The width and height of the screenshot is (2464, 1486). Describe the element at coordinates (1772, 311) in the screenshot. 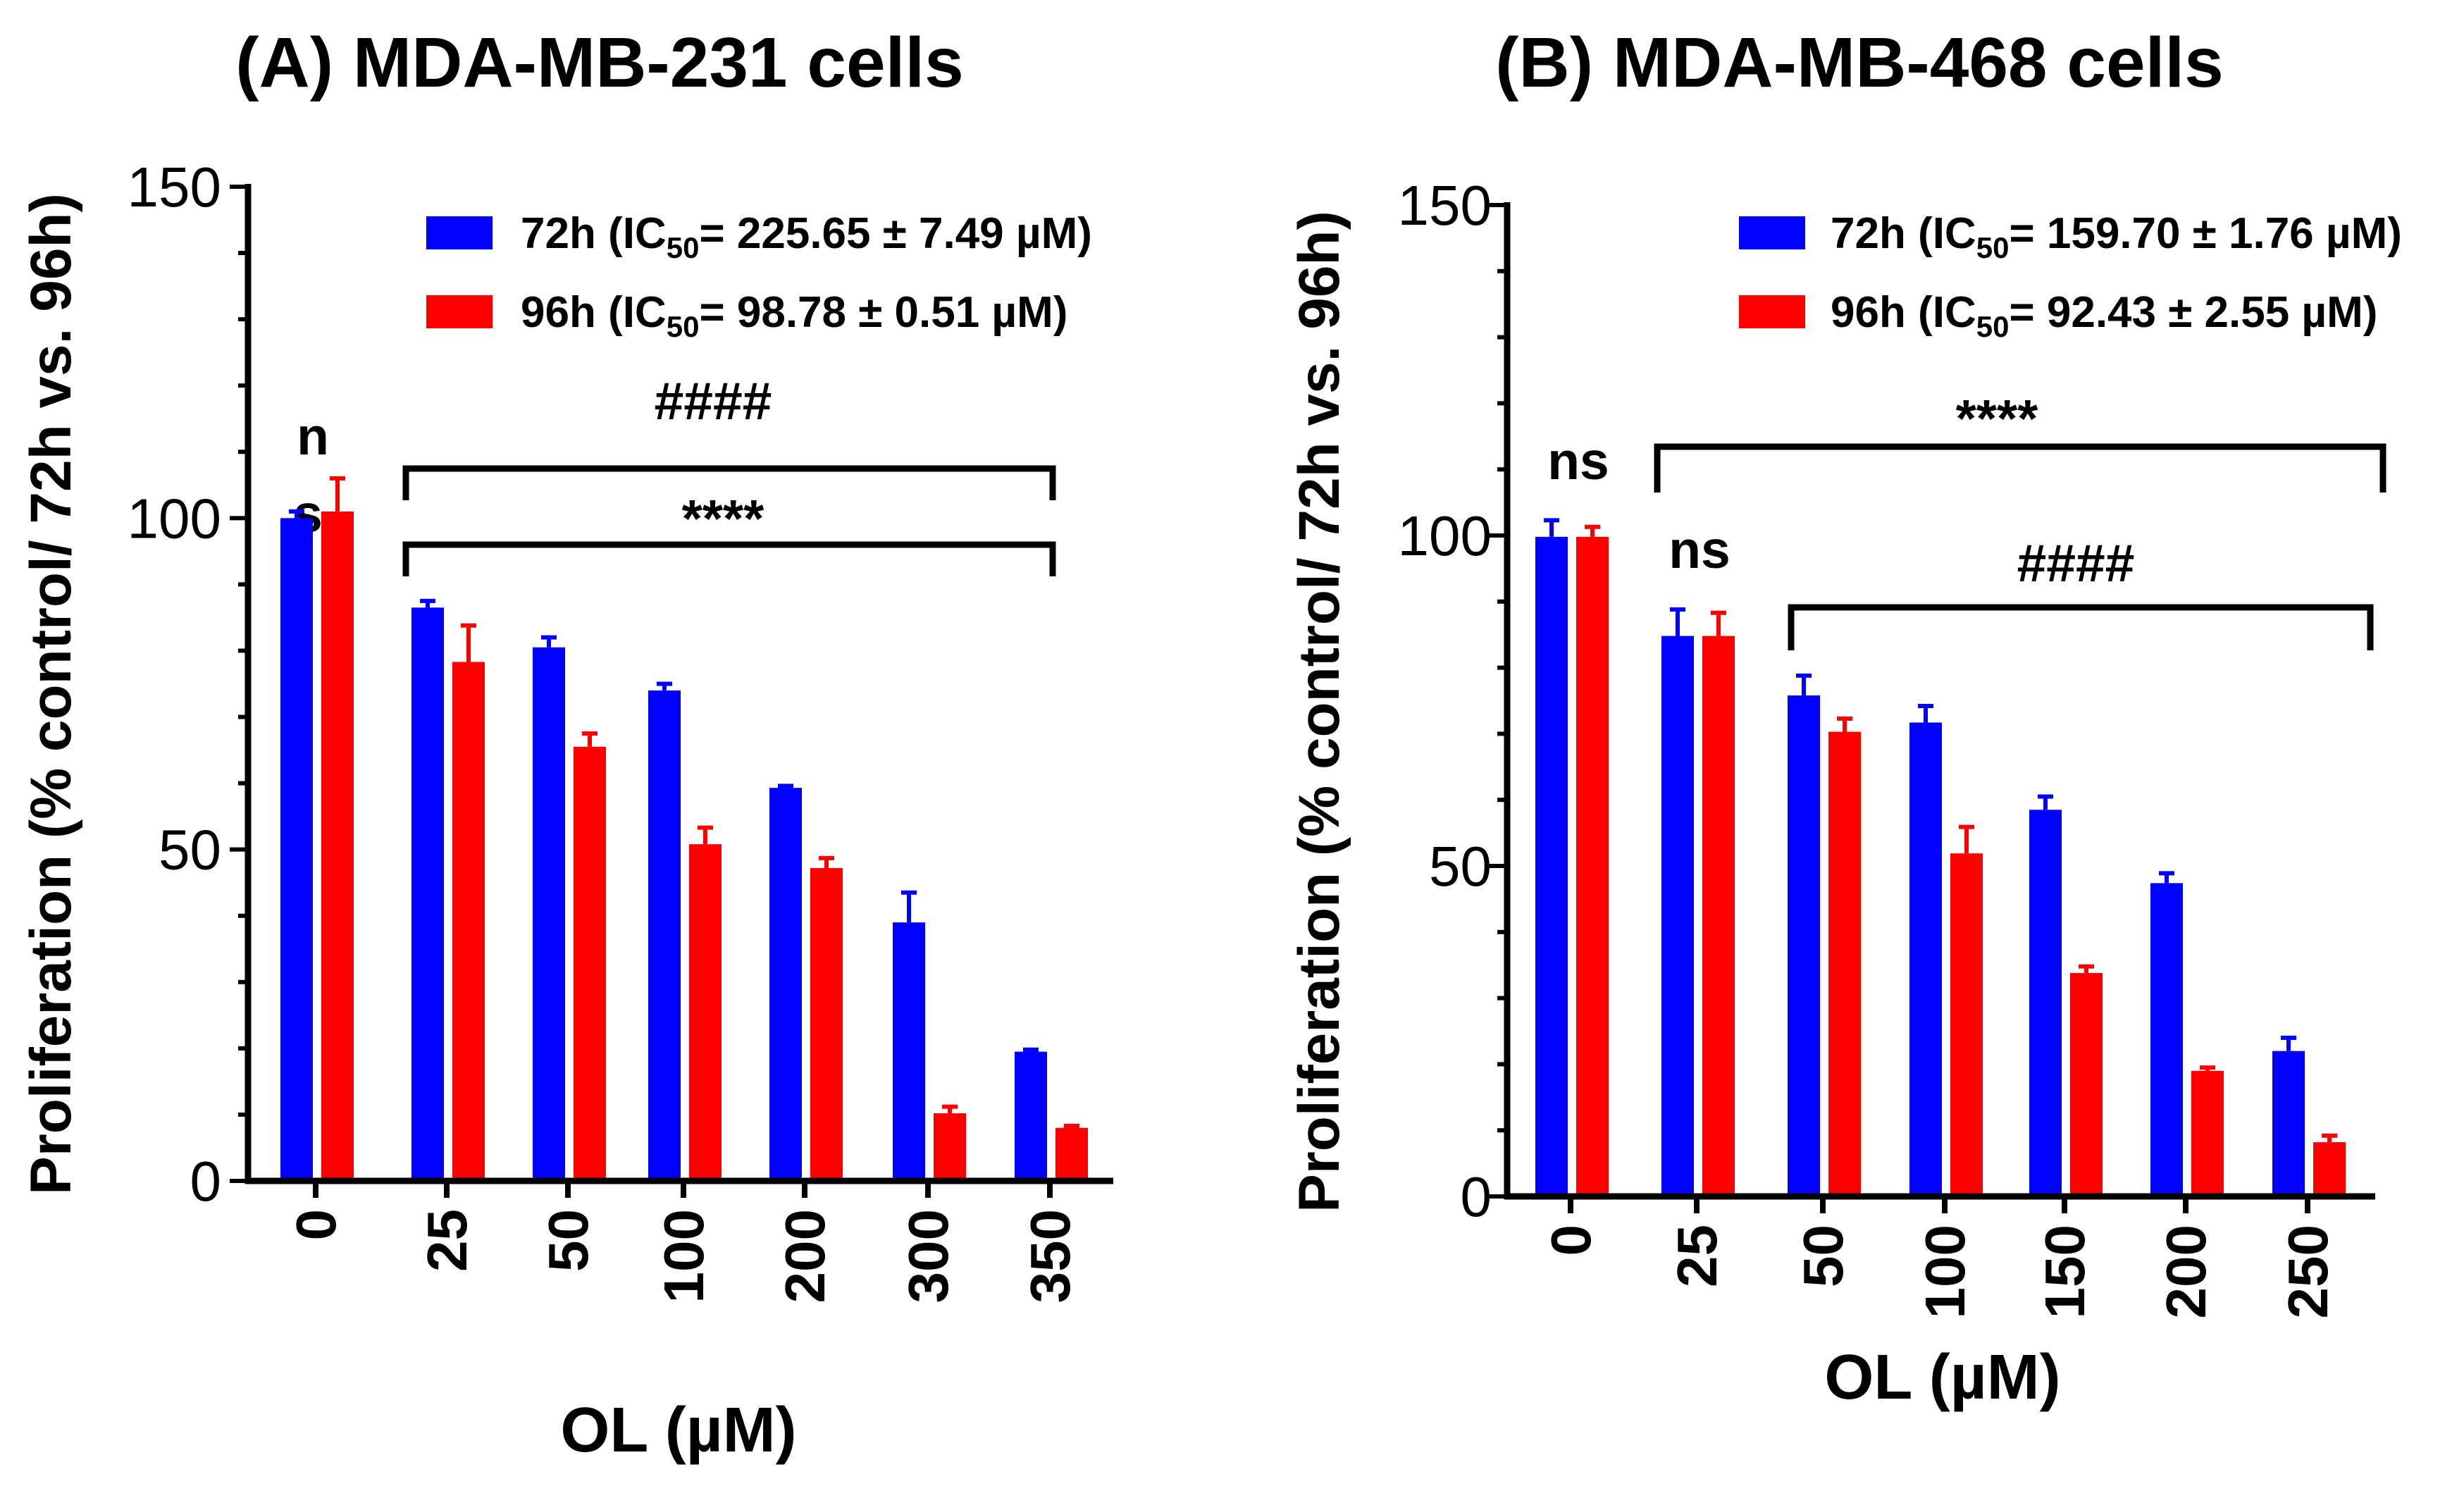

I see `chart-b-legend-swatch-96h` at that location.